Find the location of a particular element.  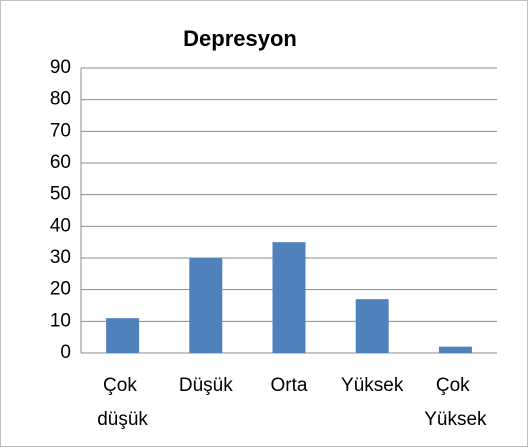

x-tick-label-line: düşük is located at coordinates (122, 419).